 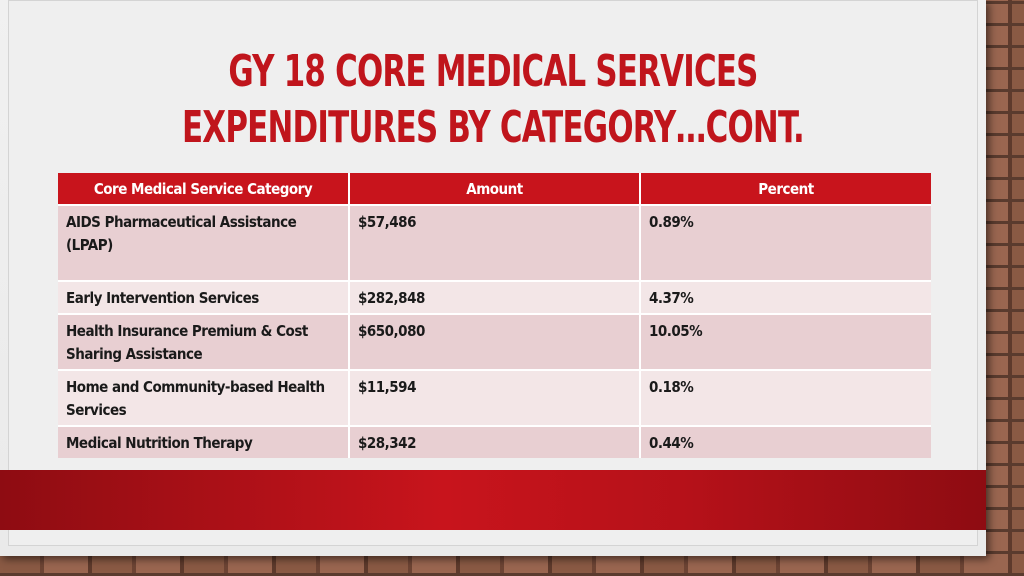 What do you see at coordinates (204, 297) in the screenshot?
I see `cell-category: Early Intervention Services` at bounding box center [204, 297].